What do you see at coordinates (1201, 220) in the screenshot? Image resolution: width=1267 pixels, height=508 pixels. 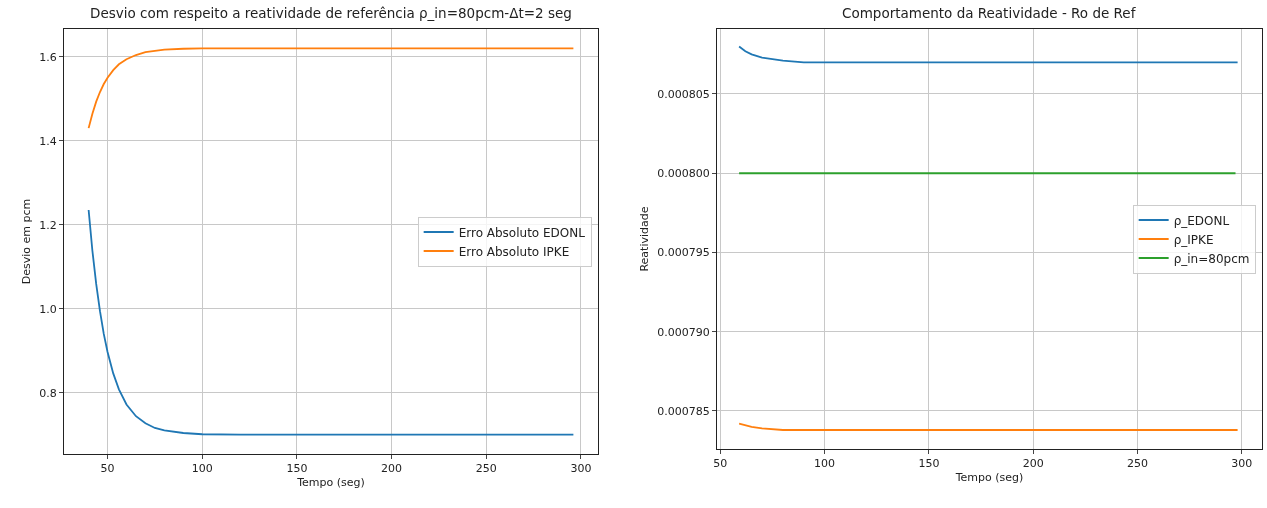 I see `legend-label: ρ_EDONL` at bounding box center [1201, 220].